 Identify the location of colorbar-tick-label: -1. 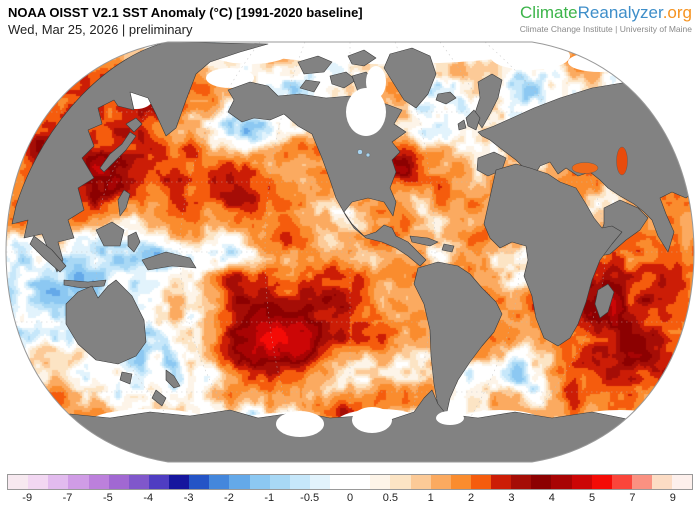
(269, 498).